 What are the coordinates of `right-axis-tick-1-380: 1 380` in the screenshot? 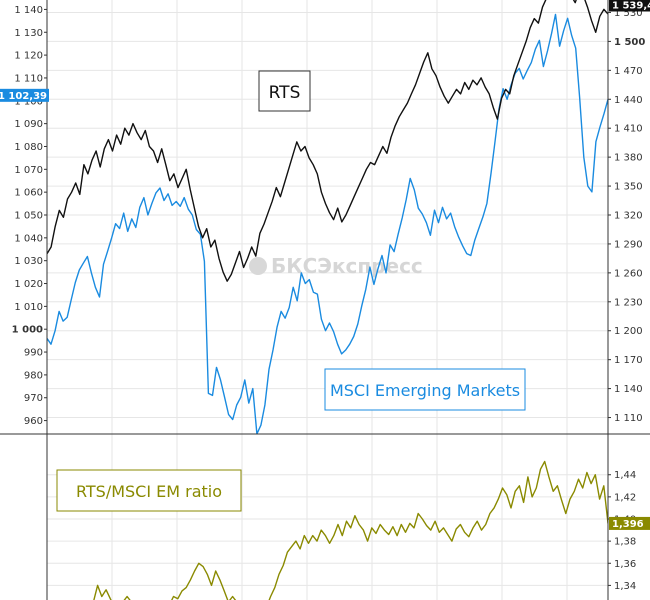 It's located at (628, 158).